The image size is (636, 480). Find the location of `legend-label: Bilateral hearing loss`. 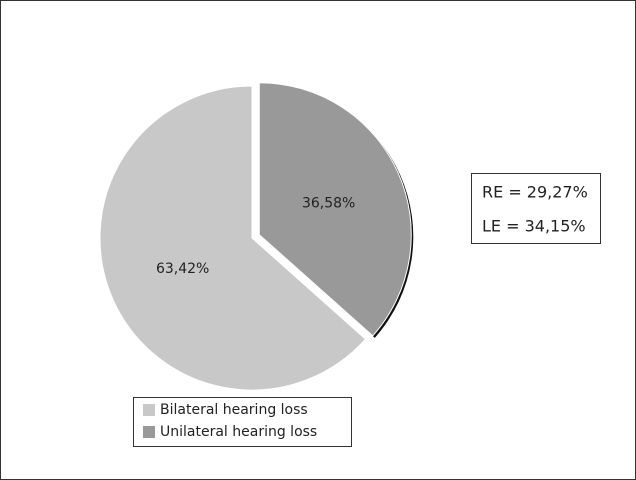

legend-label: Bilateral hearing loss is located at coordinates (234, 410).